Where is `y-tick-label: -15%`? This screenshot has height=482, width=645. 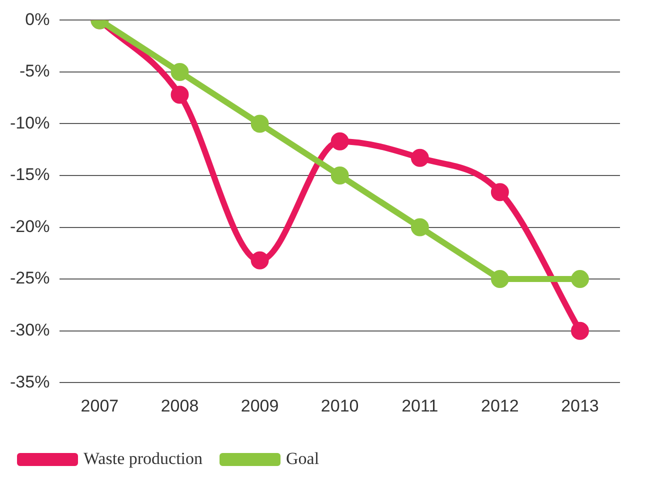 y-tick-label: -15% is located at coordinates (30, 174).